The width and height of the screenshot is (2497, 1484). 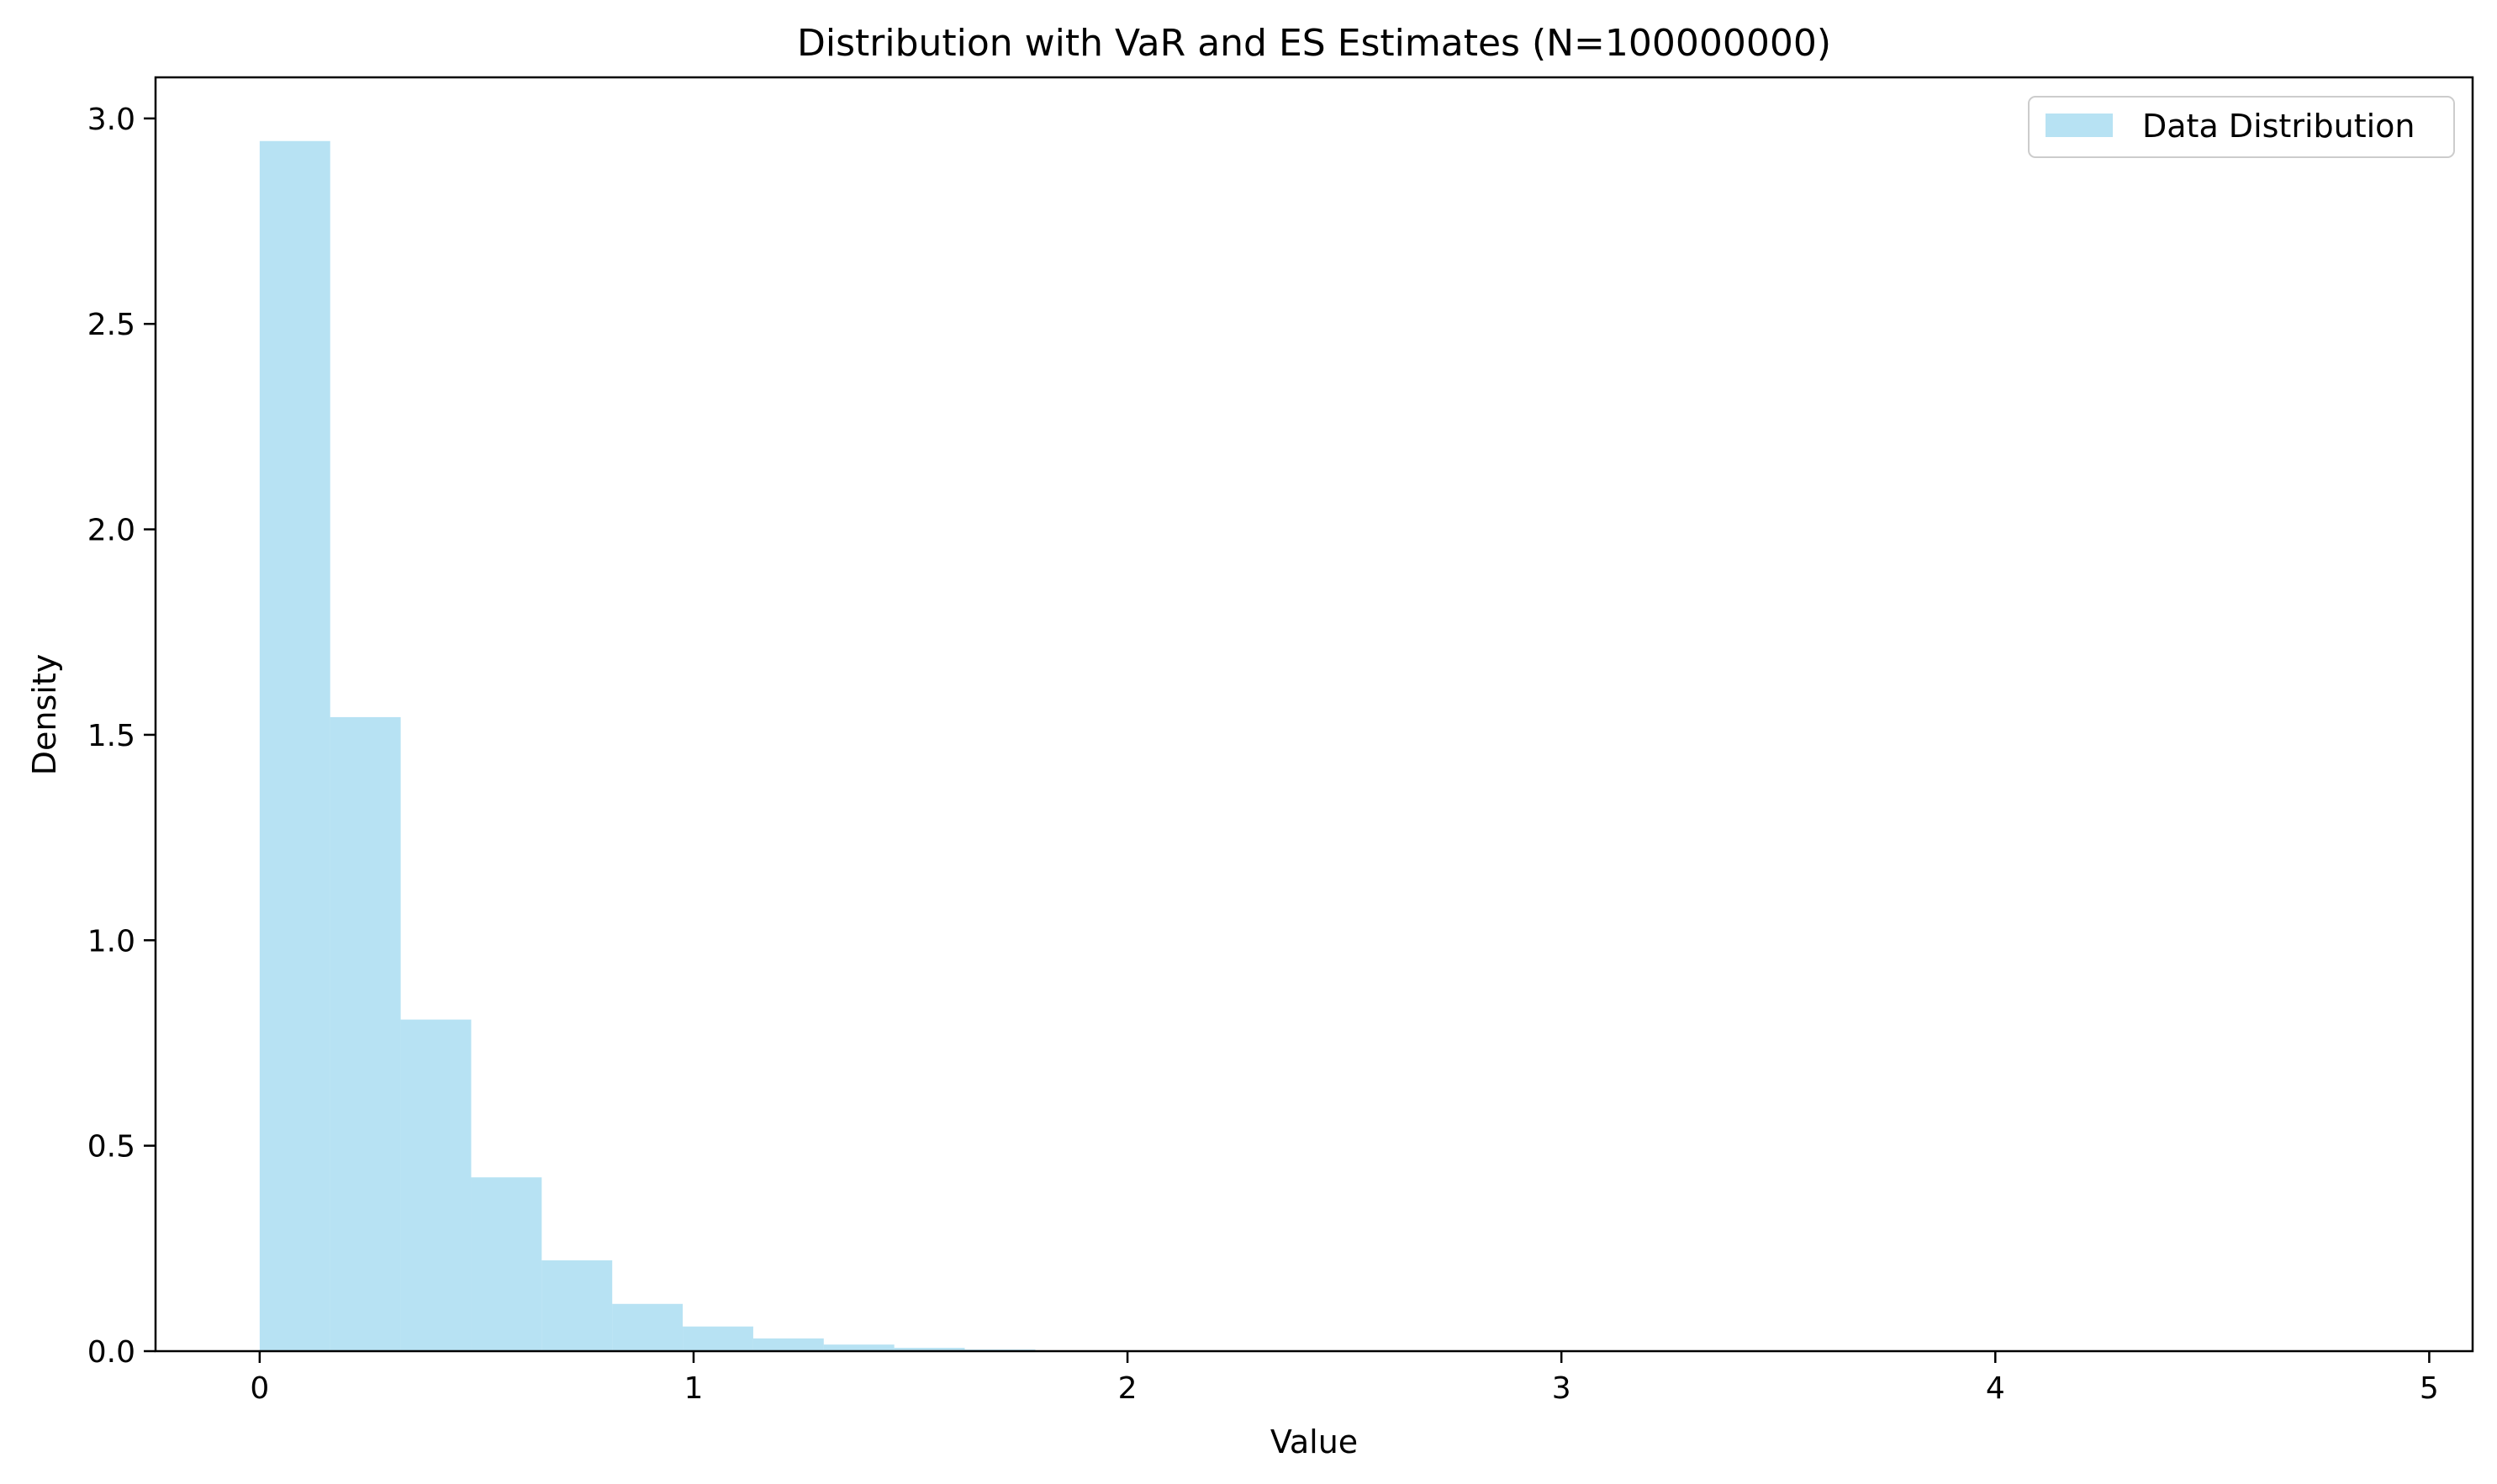 What do you see at coordinates (111, 941) in the screenshot?
I see `y-tick-label: 1.0` at bounding box center [111, 941].